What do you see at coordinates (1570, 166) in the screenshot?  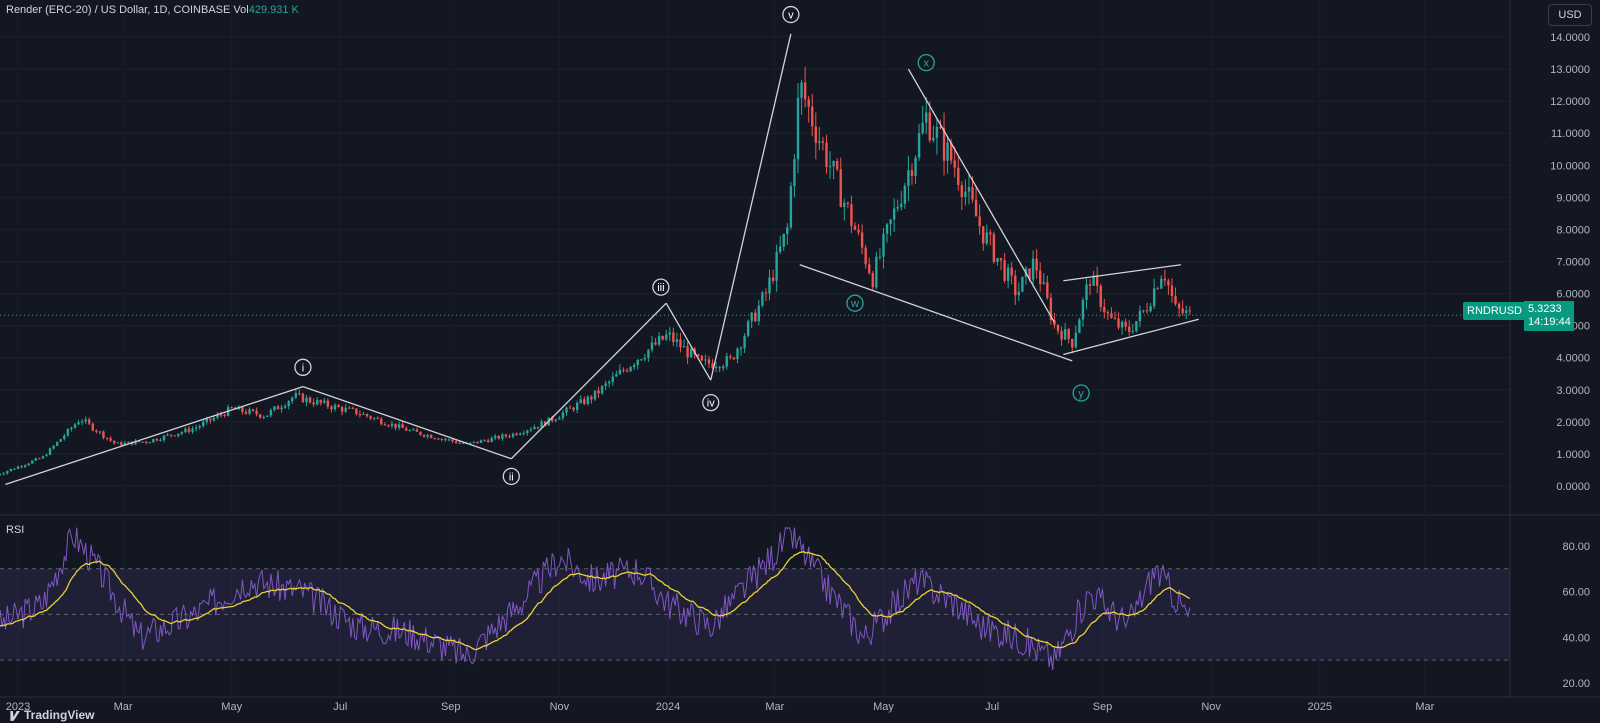 I see `y-tick-label: 10.0000` at bounding box center [1570, 166].